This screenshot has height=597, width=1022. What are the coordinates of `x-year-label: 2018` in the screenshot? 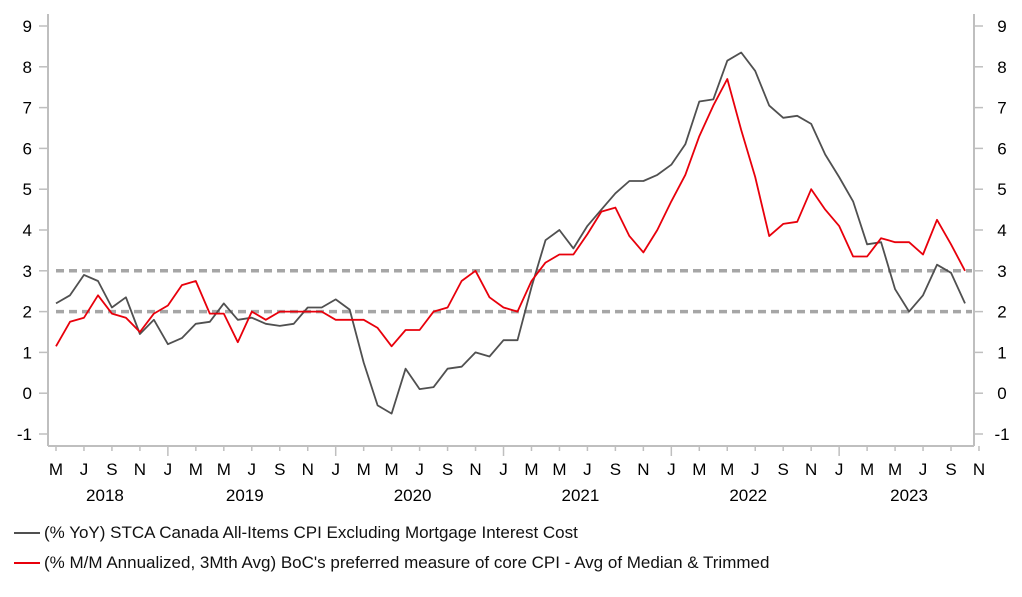 It's located at (105, 495).